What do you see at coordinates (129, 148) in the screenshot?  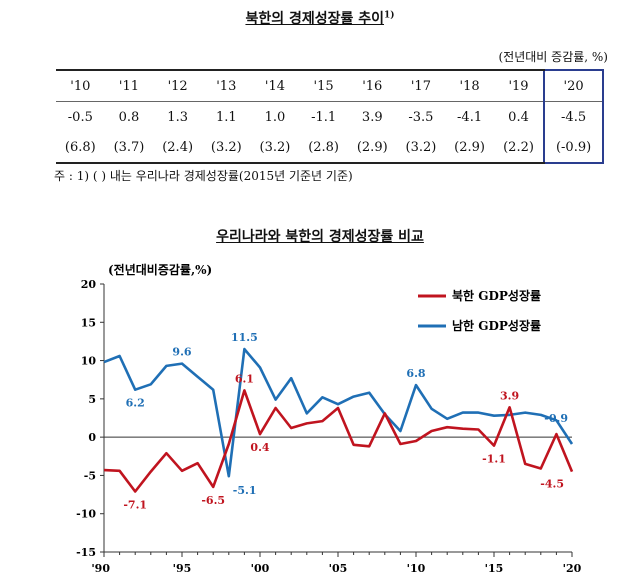 I see `table-cell-south: (3.7)` at bounding box center [129, 148].